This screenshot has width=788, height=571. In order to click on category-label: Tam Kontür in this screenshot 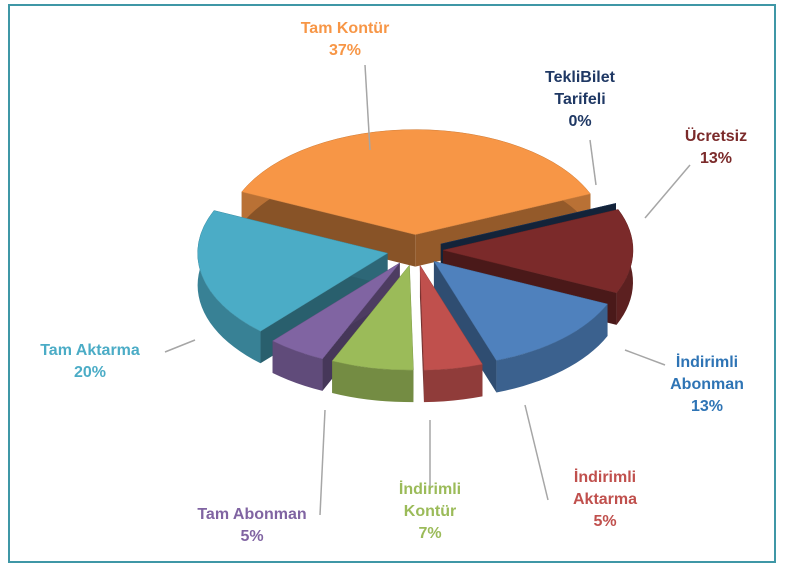, I will do `click(345, 28)`.